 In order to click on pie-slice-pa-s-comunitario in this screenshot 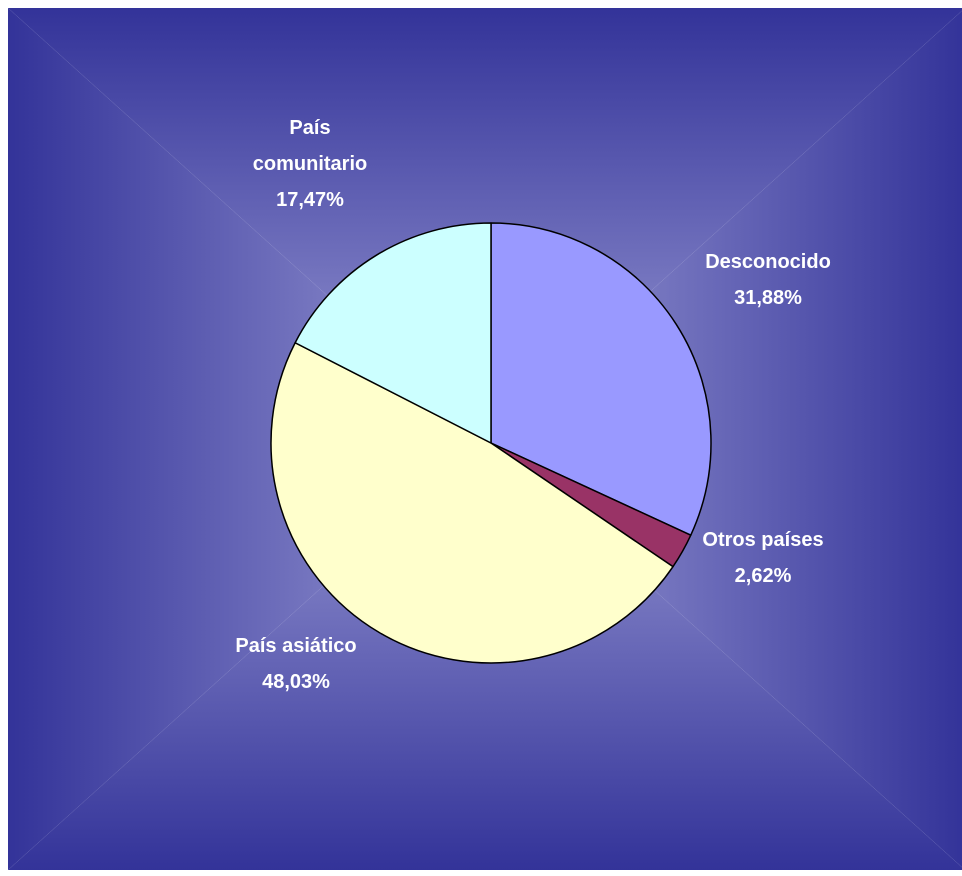, I will do `click(393, 333)`.